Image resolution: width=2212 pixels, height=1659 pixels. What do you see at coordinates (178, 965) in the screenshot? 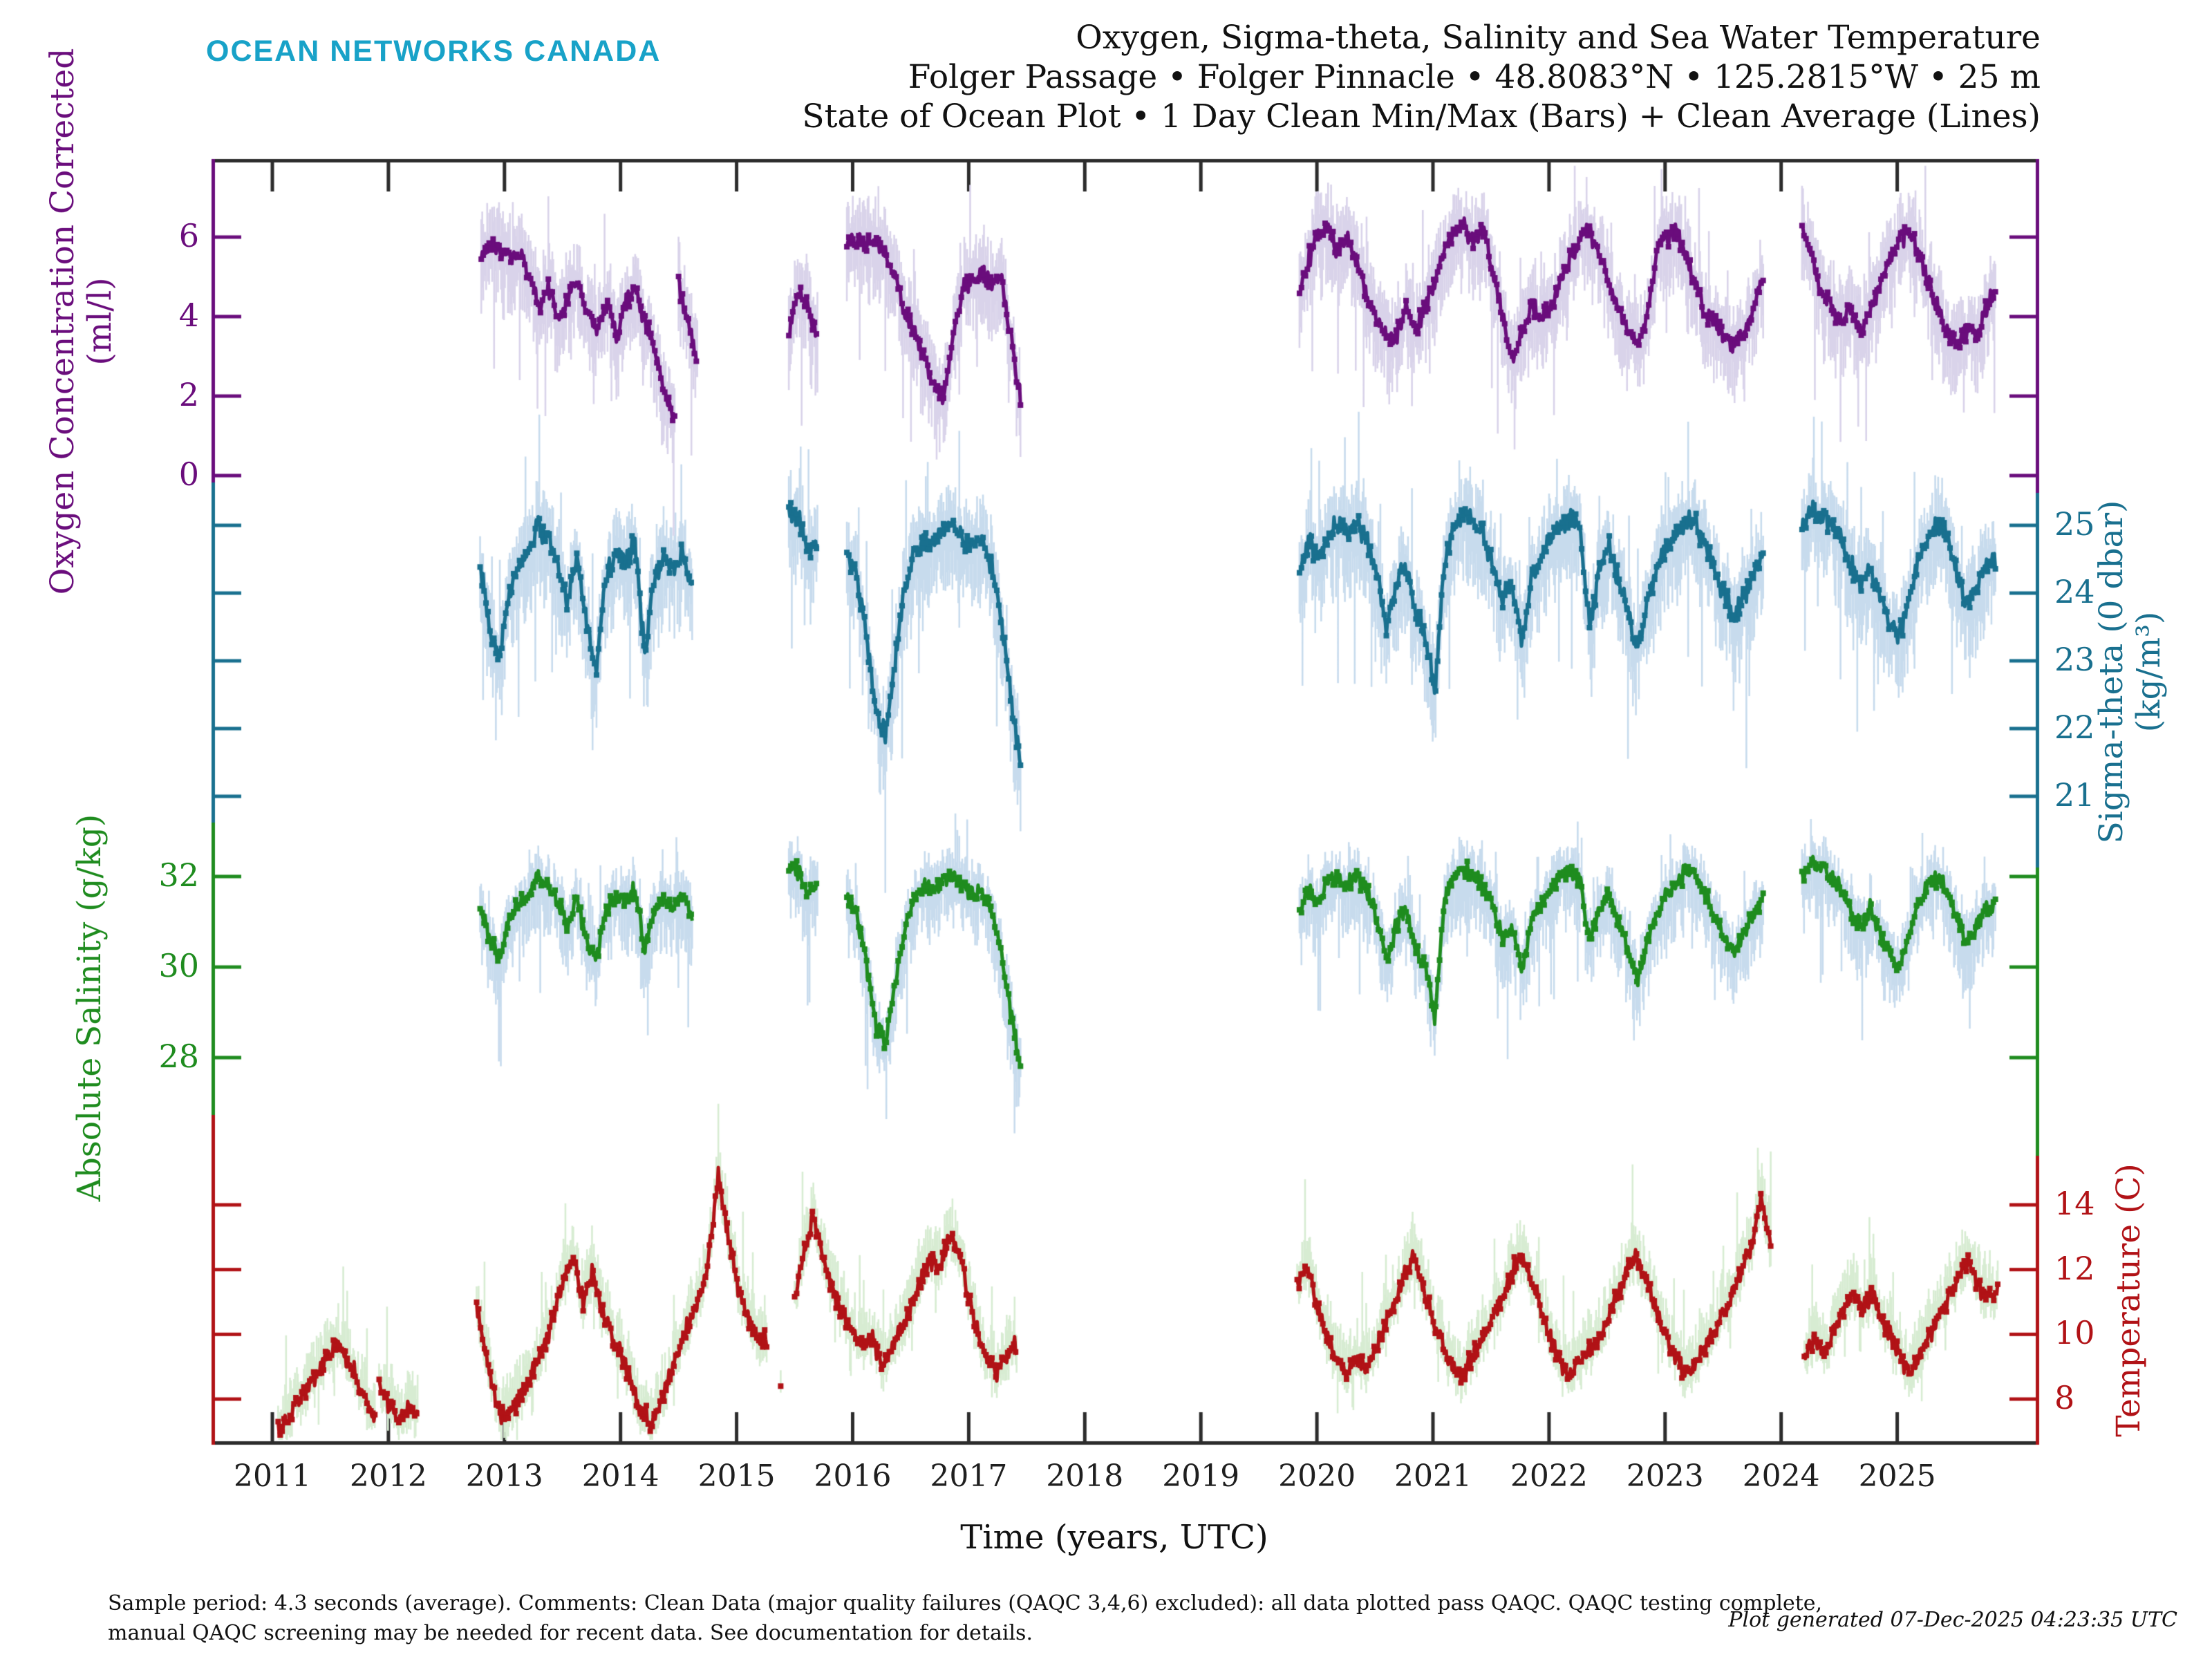
I see `y-tick-label-salinity-30: 30` at bounding box center [178, 965].